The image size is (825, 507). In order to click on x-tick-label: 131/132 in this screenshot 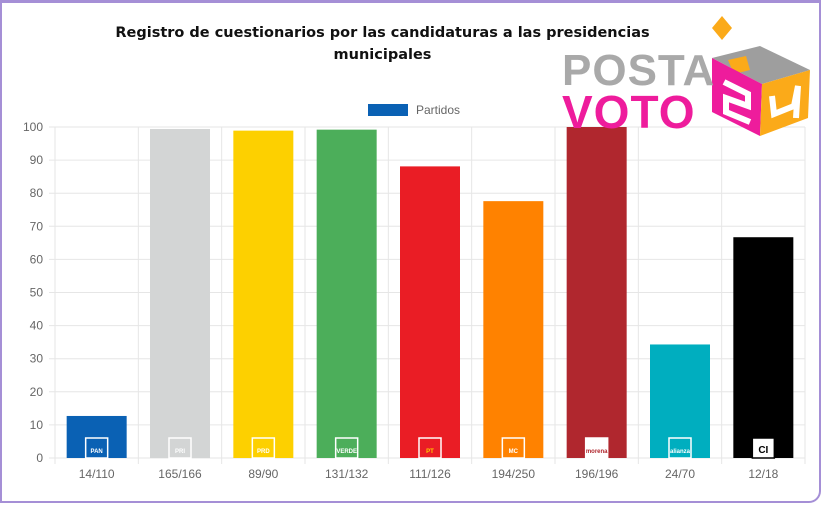, I will do `click(347, 474)`.